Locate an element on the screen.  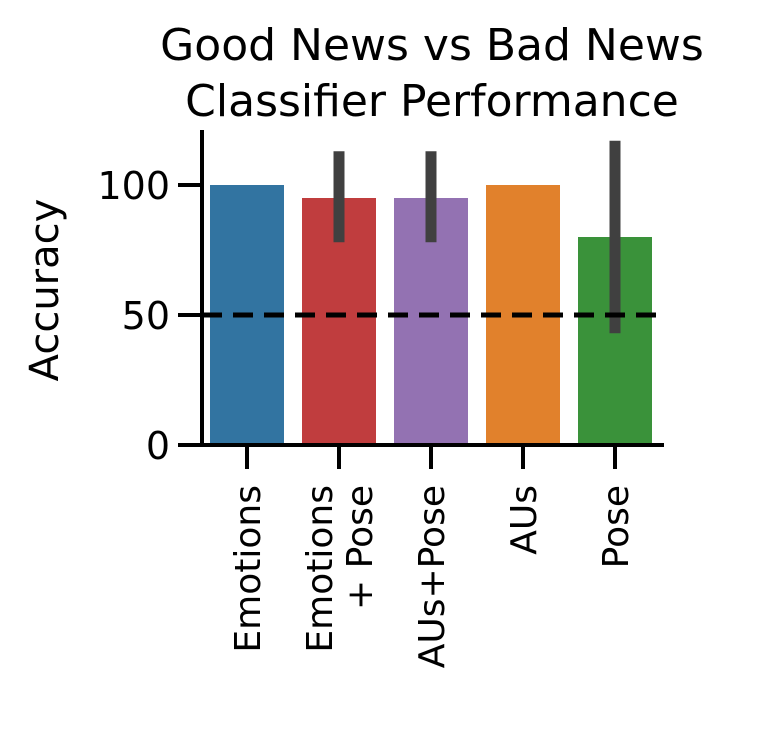
y-axis-label: Accuracy is located at coordinates (45, 290).